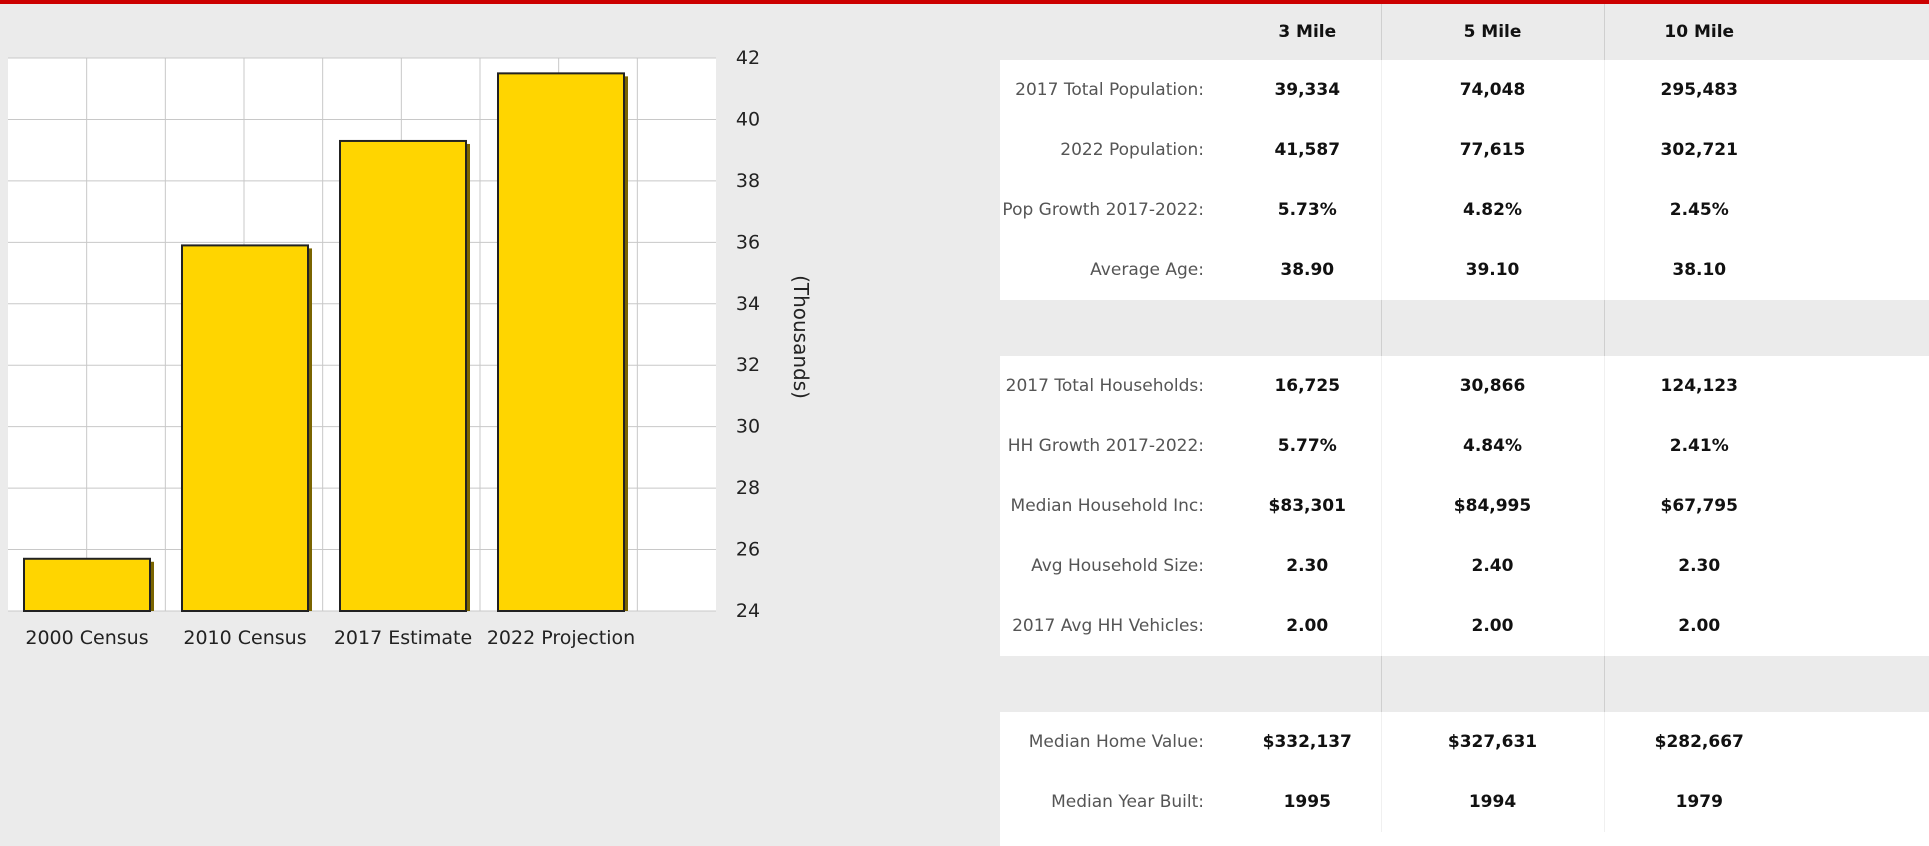  What do you see at coordinates (1698, 150) in the screenshot?
I see `cell-value: 302,721` at bounding box center [1698, 150].